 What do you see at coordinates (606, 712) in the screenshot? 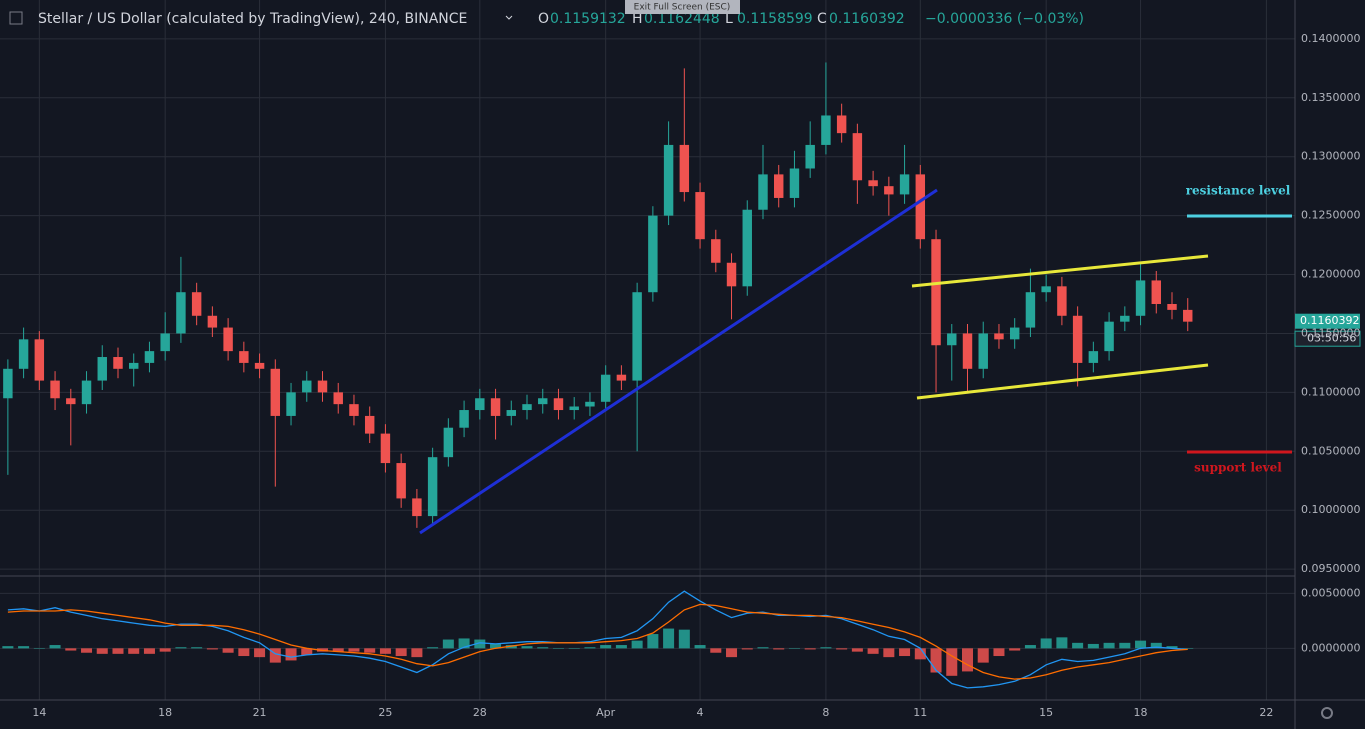
I see `x-tick-label: Apr` at bounding box center [606, 712].